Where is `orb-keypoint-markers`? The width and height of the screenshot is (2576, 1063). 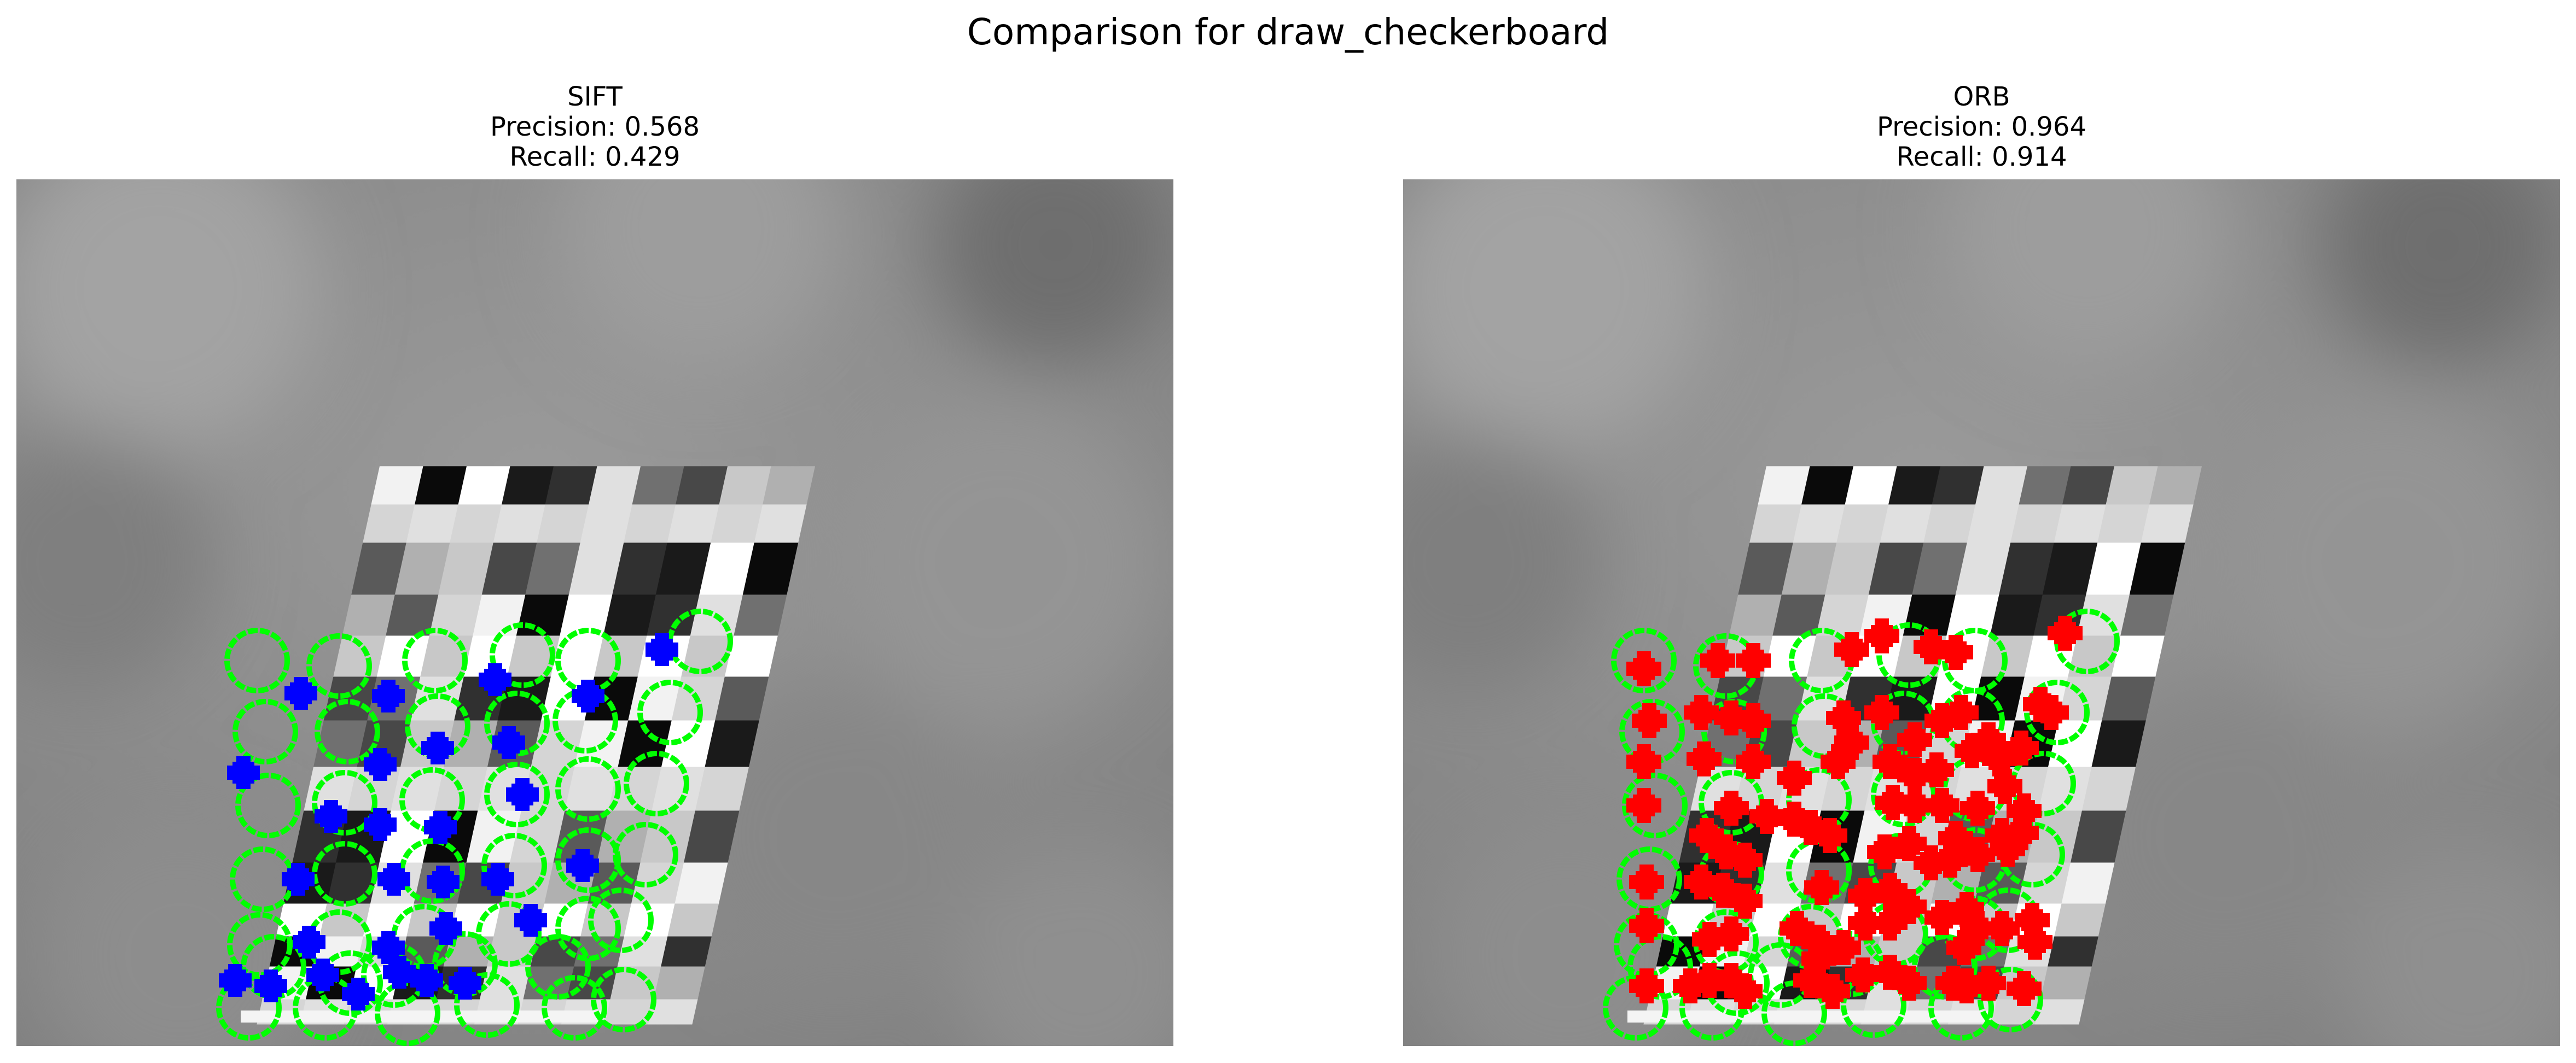
orb-keypoint-markers is located at coordinates (1854, 812).